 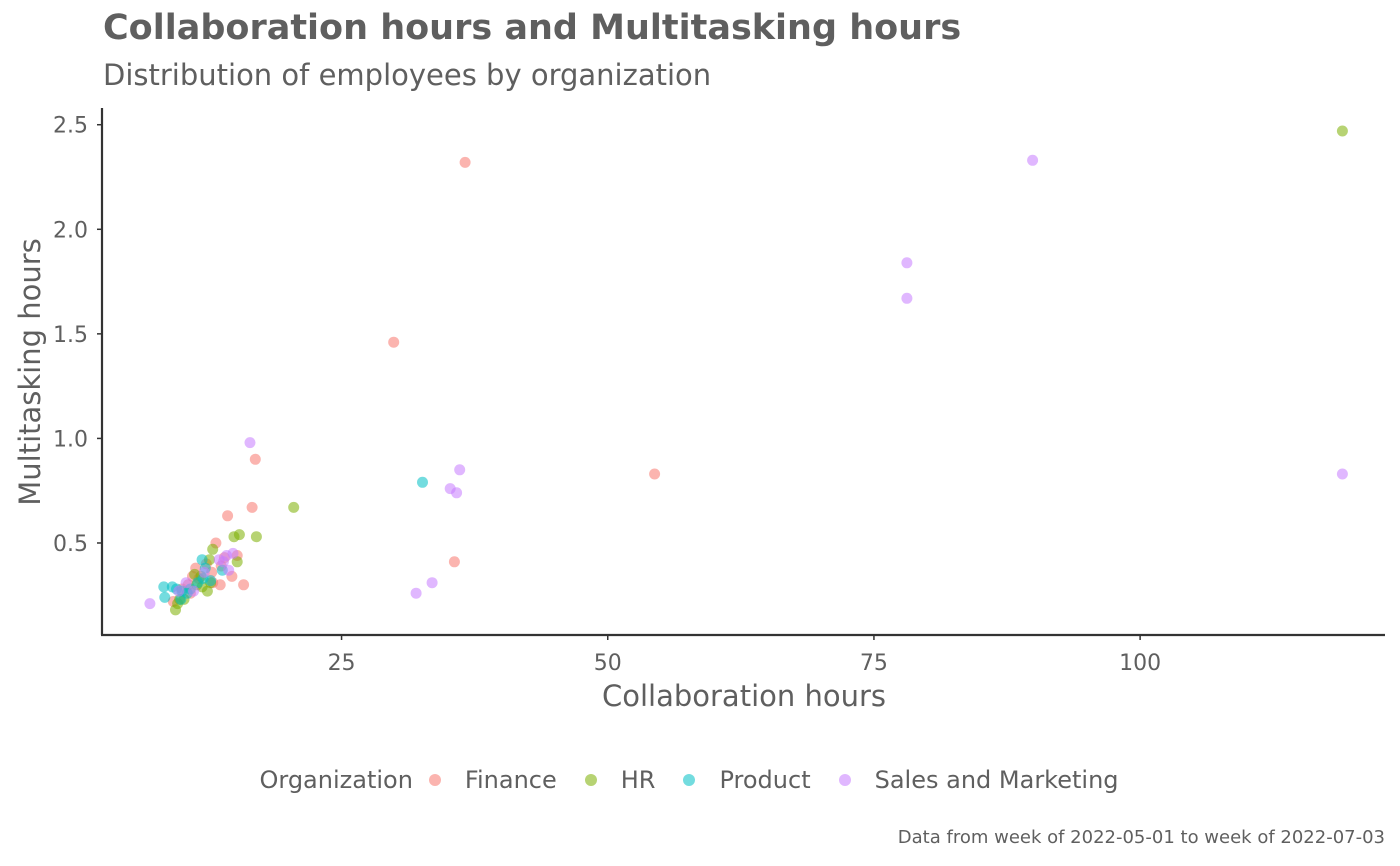 I want to click on y-tick-label: 1.0, so click(x=70, y=439).